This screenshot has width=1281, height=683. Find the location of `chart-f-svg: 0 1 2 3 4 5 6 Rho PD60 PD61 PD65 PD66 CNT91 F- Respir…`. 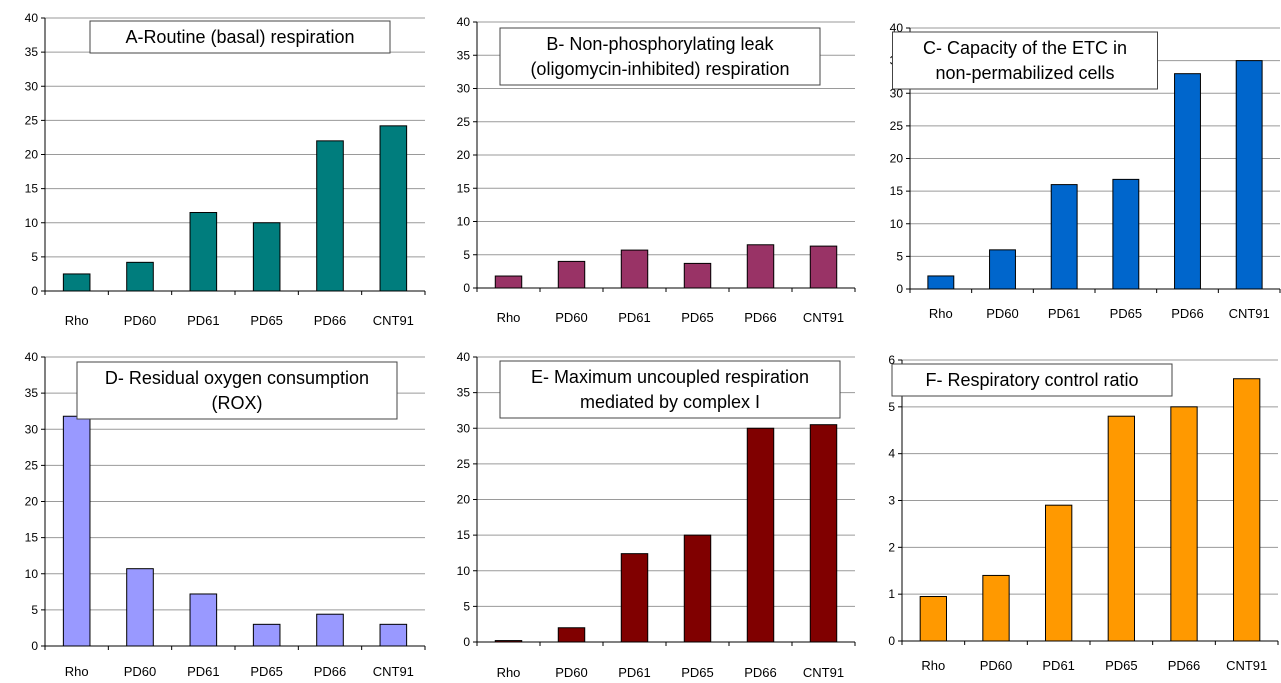

chart-f-svg: 0 1 2 3 4 5 6 Rho PD60 PD61 PD65 PD66 CNT91 F- Respir… is located at coordinates (1083, 513).